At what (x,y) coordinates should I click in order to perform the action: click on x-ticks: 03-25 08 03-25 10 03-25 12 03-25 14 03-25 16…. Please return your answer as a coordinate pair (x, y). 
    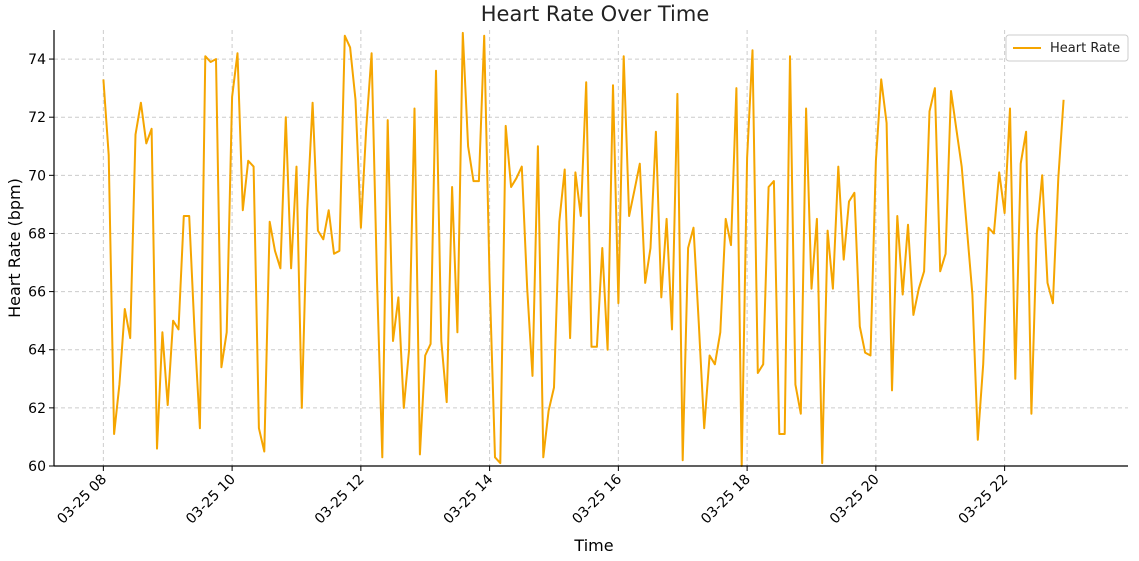
    Looking at the image, I should click on (532, 496).